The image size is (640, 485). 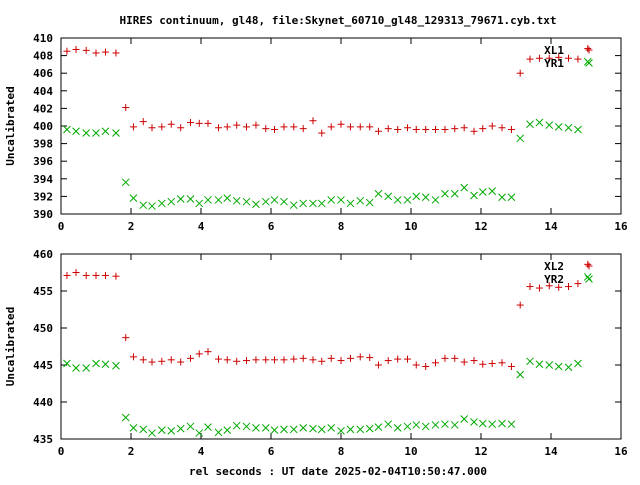 What do you see at coordinates (551, 451) in the screenshot?
I see `x-tick-label: 14` at bounding box center [551, 451].